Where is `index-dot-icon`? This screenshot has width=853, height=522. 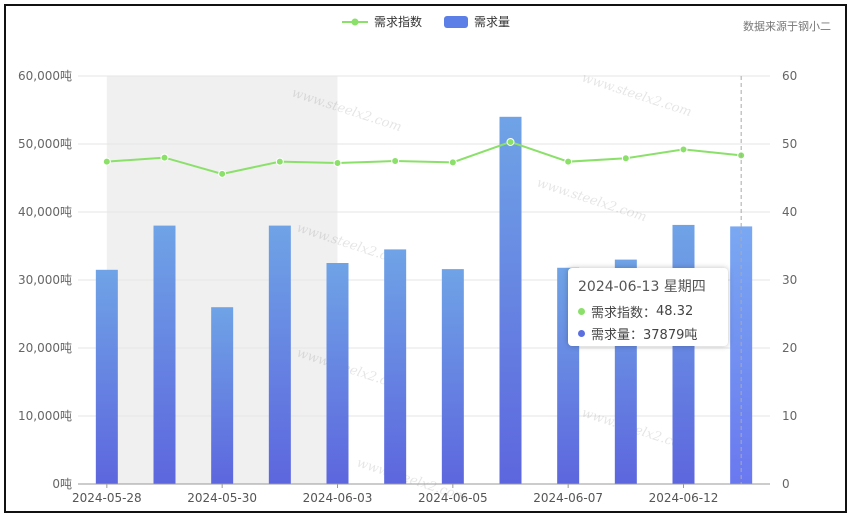 index-dot-icon is located at coordinates (581, 311).